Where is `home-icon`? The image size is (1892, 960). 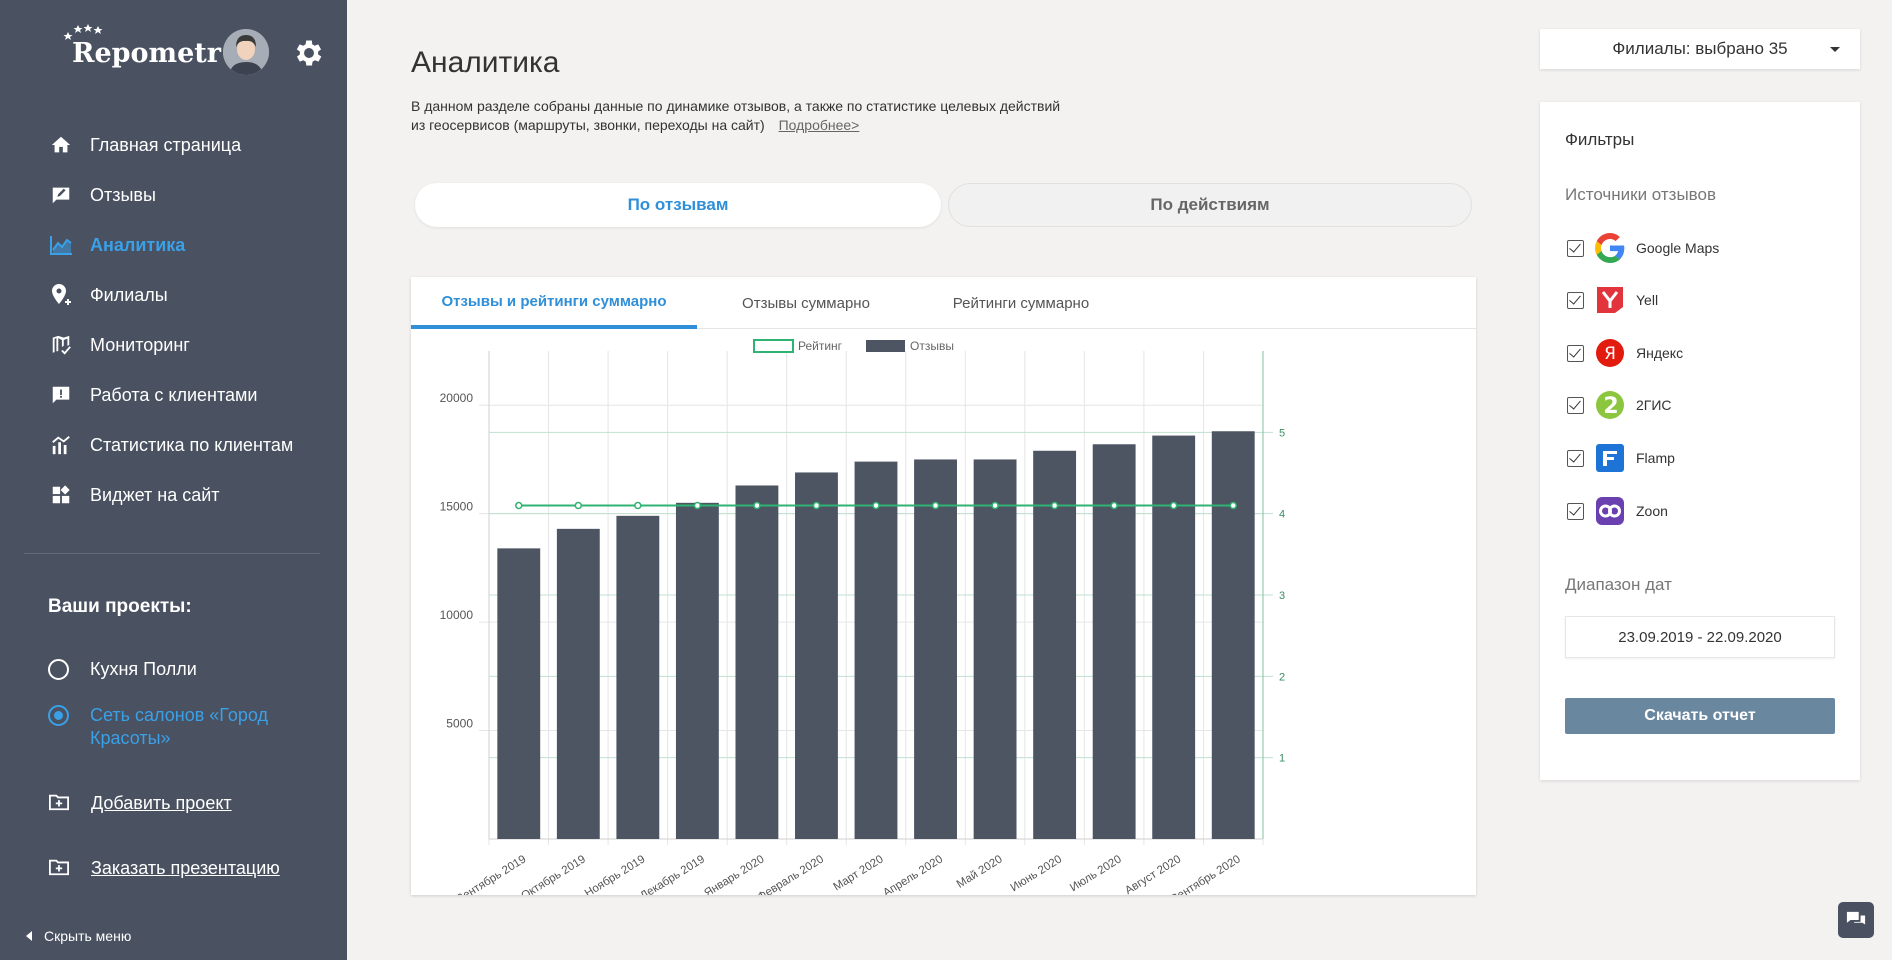 home-icon is located at coordinates (61, 145).